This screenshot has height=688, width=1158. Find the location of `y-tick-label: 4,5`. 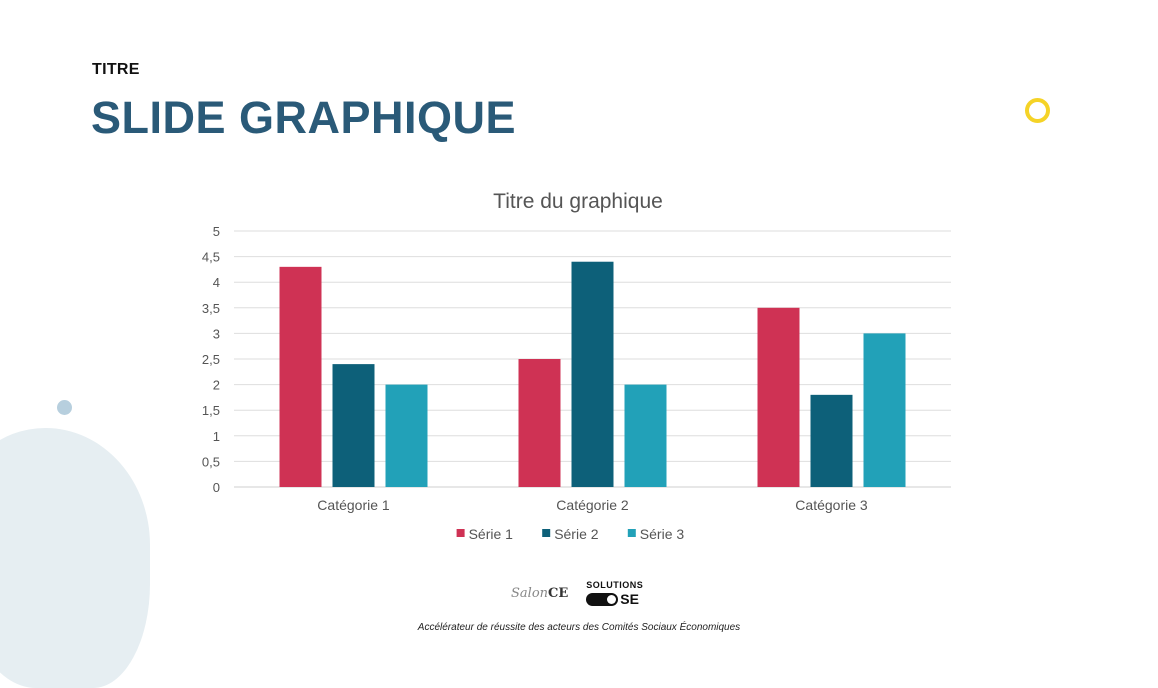

y-tick-label: 4,5 is located at coordinates (211, 257).